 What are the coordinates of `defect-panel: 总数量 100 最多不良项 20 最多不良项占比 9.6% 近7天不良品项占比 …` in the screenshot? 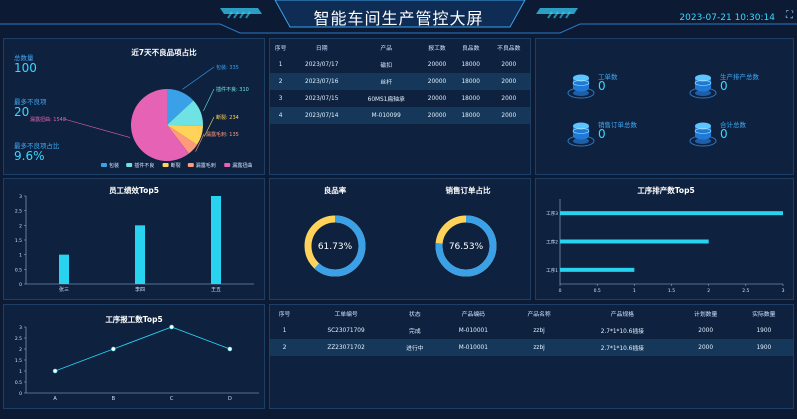 It's located at (134, 106).